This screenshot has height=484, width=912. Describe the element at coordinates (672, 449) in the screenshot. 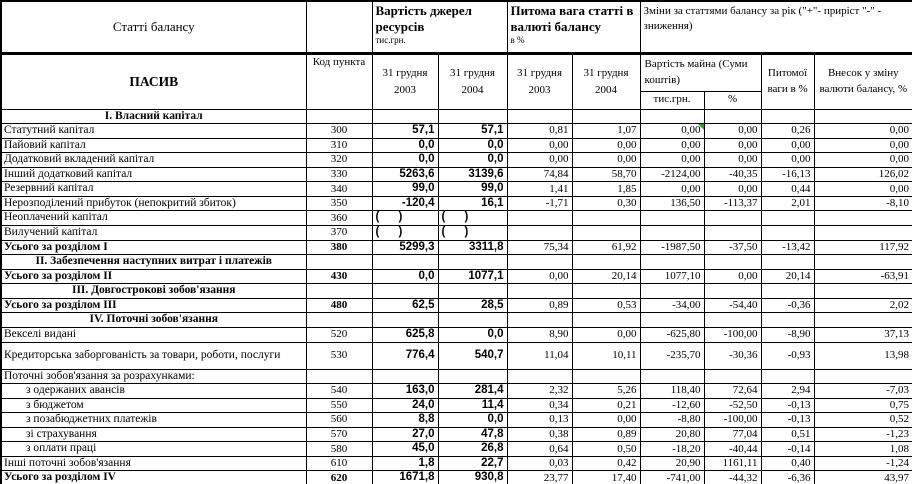

I see `cell-value: -18,20` at that location.